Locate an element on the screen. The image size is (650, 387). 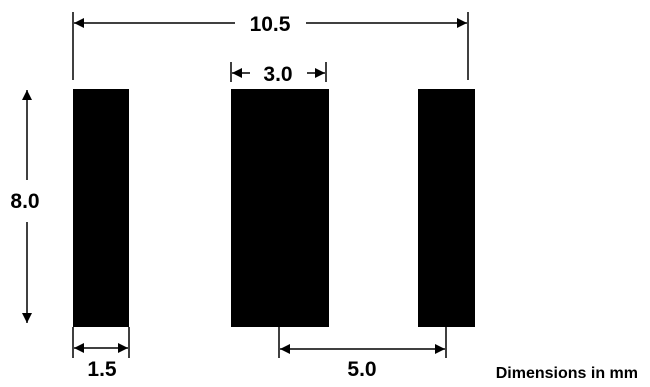
units-note: Dimensions in mm is located at coordinates (567, 373).